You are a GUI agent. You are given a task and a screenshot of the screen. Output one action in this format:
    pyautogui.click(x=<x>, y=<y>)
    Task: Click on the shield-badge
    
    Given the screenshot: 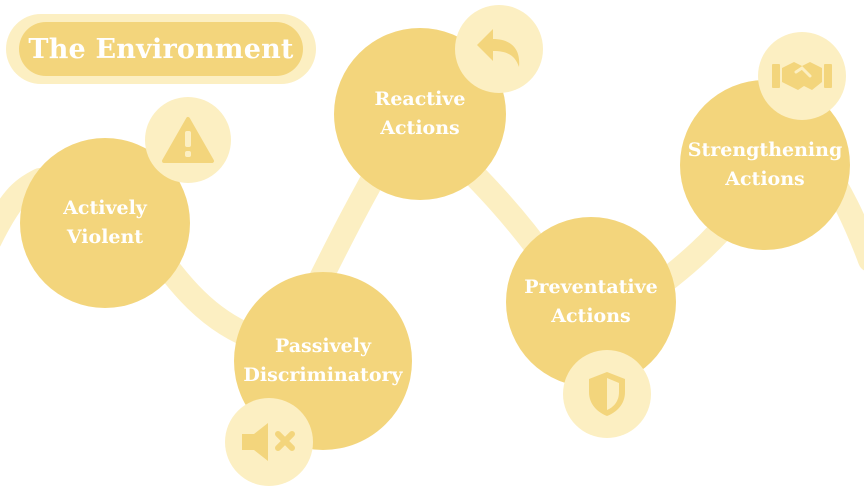 What is the action you would take?
    pyautogui.click(x=607, y=394)
    